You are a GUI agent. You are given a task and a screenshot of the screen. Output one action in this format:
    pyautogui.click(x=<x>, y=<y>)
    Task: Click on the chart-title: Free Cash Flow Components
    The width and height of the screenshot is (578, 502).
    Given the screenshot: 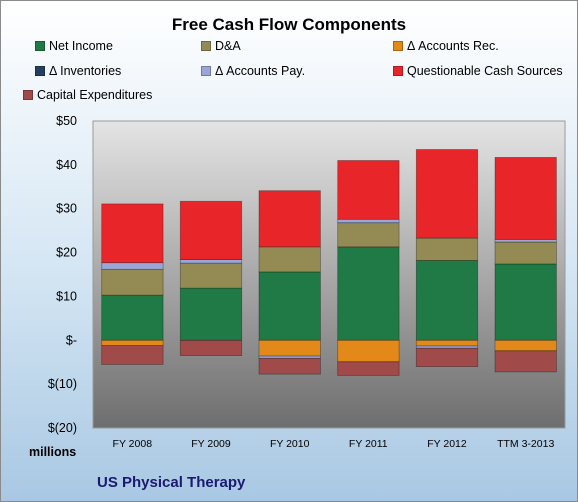 What is the action you would take?
    pyautogui.click(x=289, y=24)
    